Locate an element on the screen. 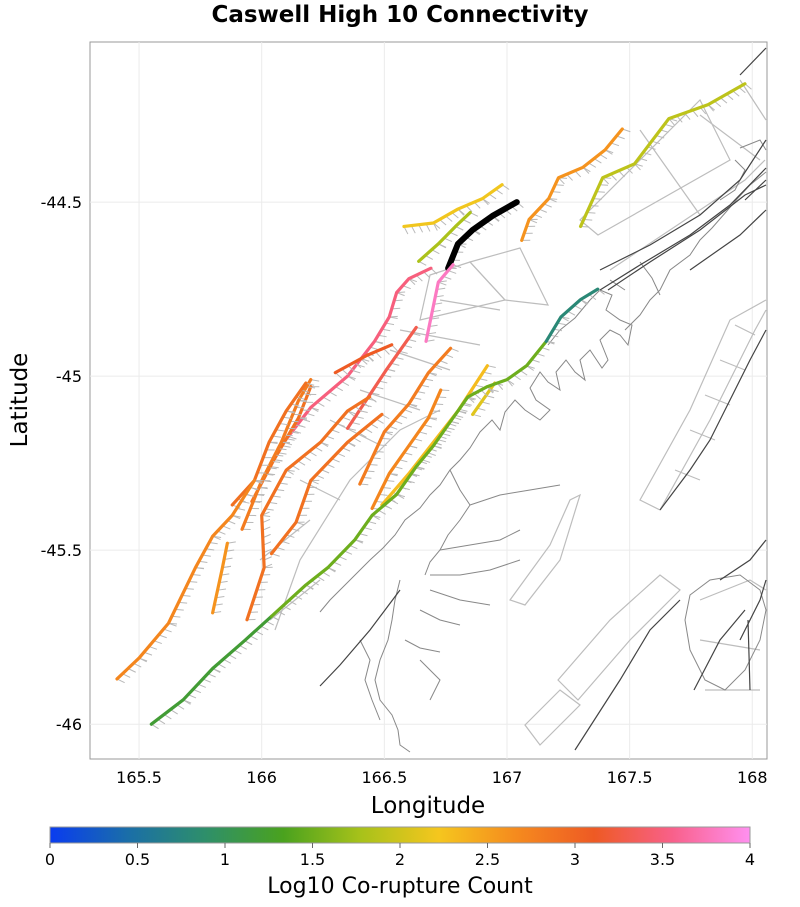  colorbar-tick-label: 3.5 is located at coordinates (662, 859).